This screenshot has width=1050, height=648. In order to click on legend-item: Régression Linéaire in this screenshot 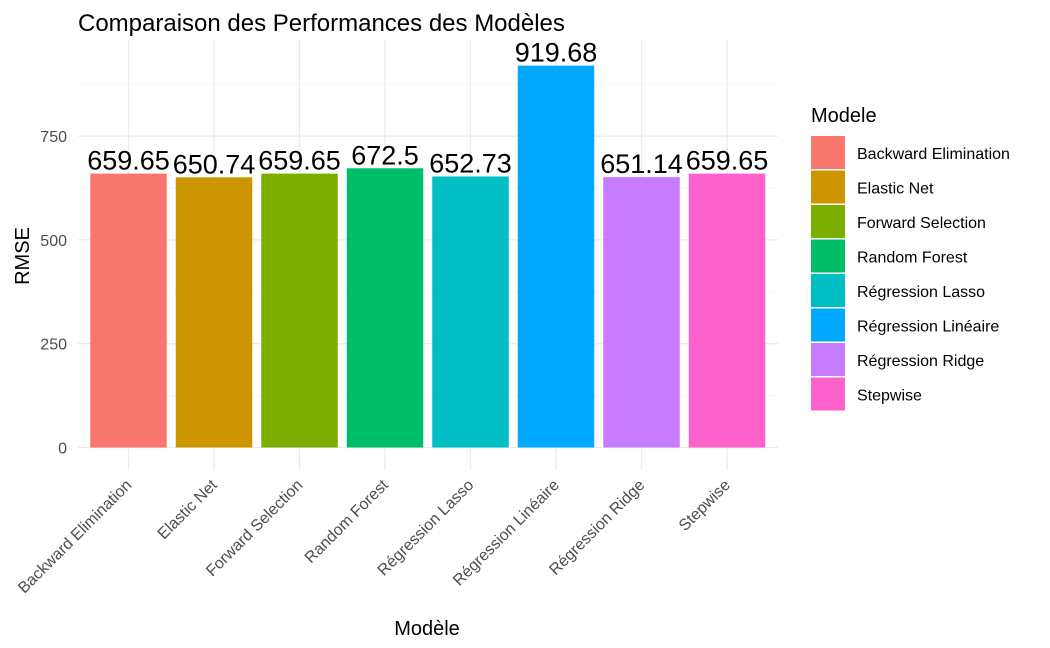, I will do `click(905, 325)`.